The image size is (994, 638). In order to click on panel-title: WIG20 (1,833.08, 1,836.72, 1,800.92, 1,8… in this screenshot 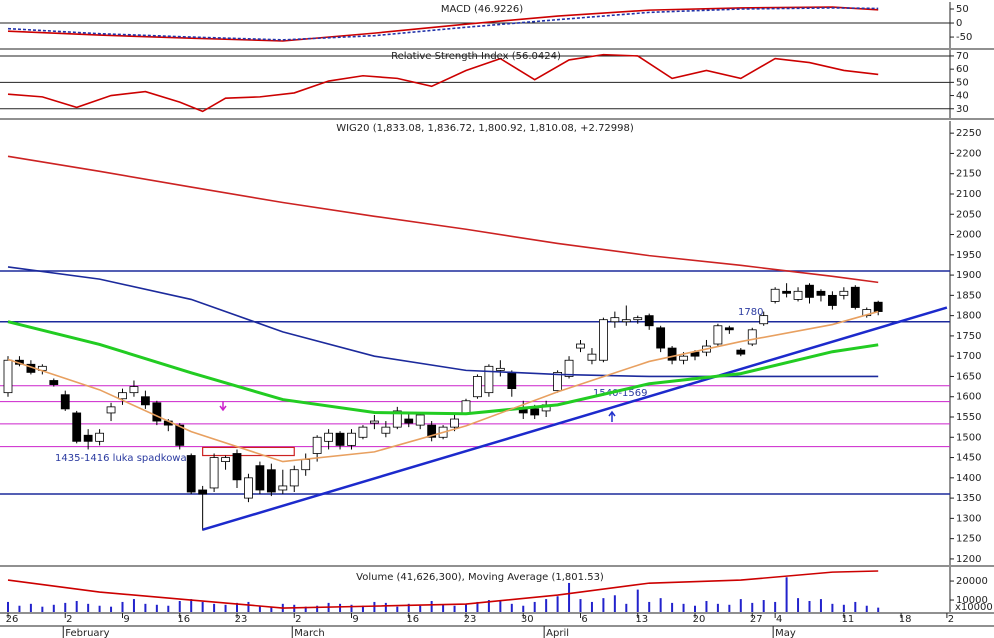, I will do `click(485, 128)`.